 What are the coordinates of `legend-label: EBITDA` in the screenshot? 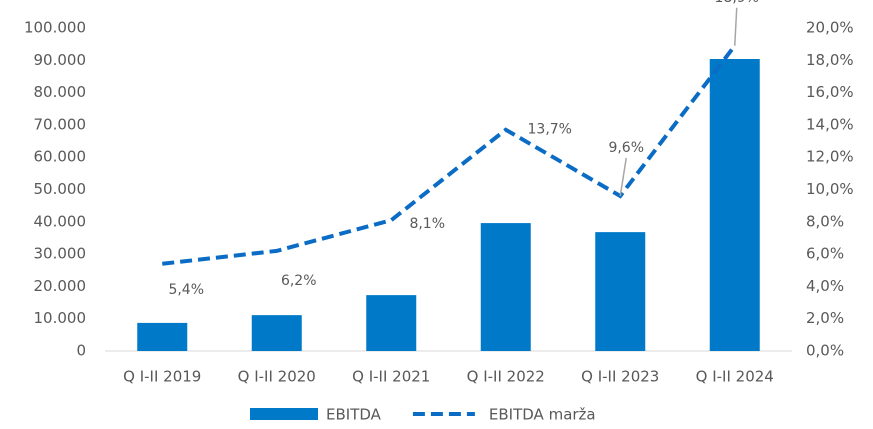 It's located at (354, 415).